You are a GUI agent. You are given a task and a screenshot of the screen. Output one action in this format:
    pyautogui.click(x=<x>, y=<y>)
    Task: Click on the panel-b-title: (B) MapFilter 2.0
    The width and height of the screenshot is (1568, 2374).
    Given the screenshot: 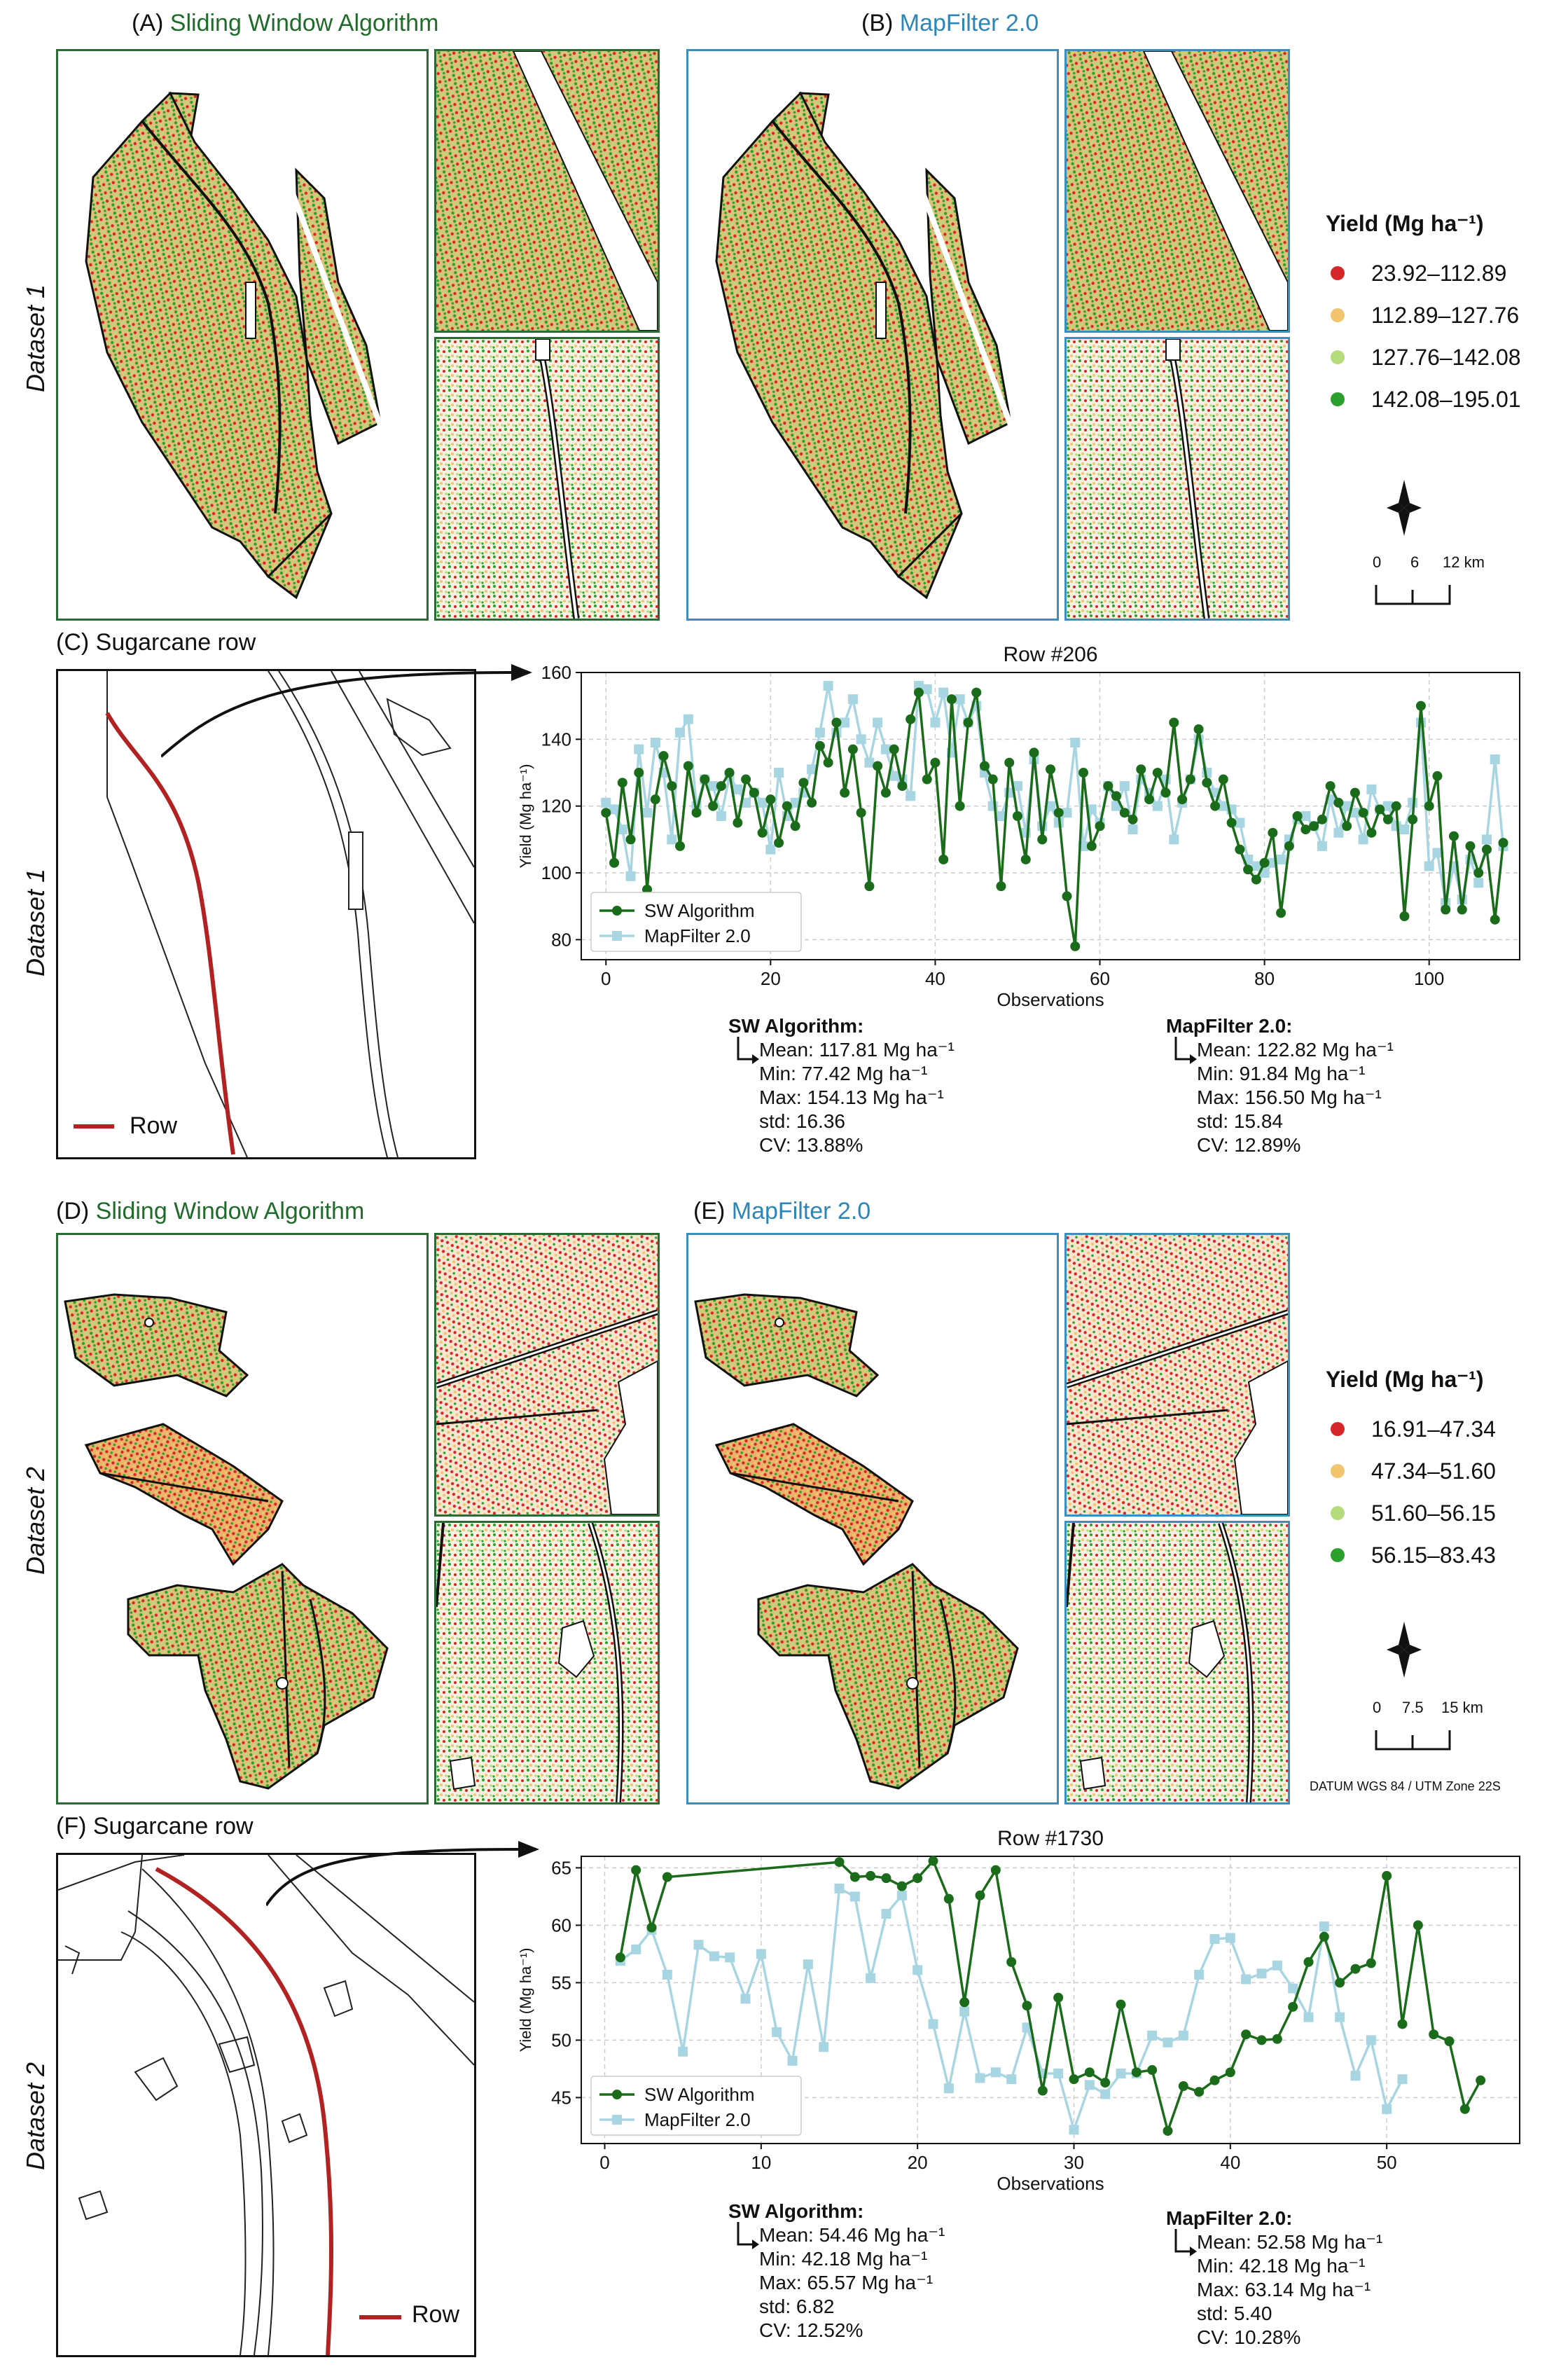 What is the action you would take?
    pyautogui.click(x=950, y=23)
    